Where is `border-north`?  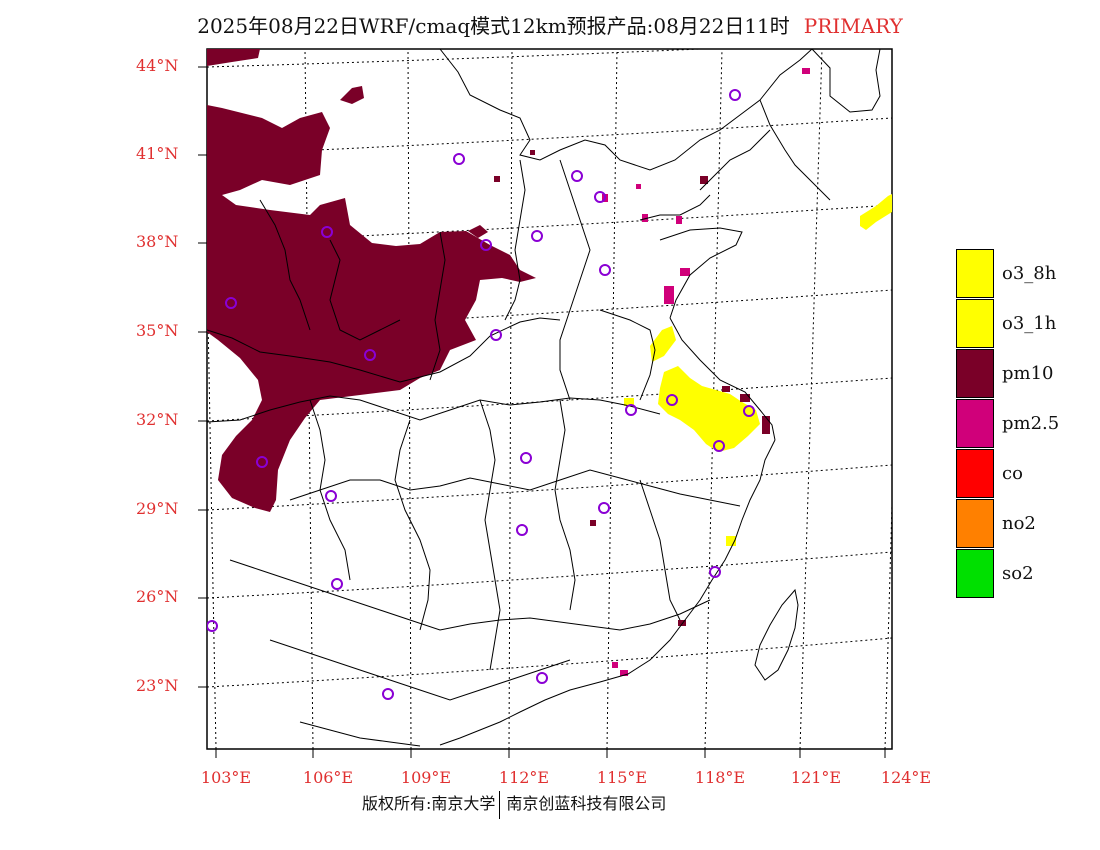 border-north is located at coordinates (626, 110).